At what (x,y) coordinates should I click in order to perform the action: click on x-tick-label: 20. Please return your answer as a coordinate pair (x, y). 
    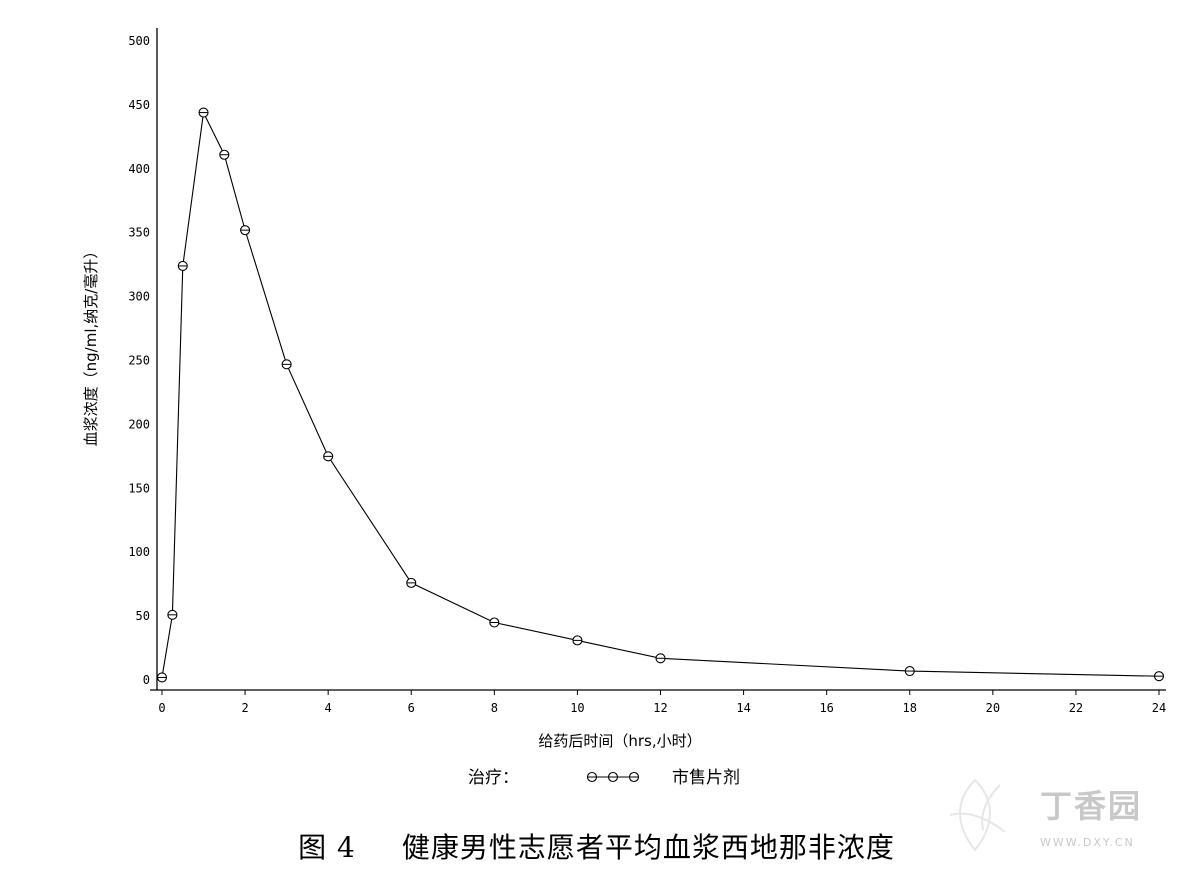
    Looking at the image, I should click on (993, 708).